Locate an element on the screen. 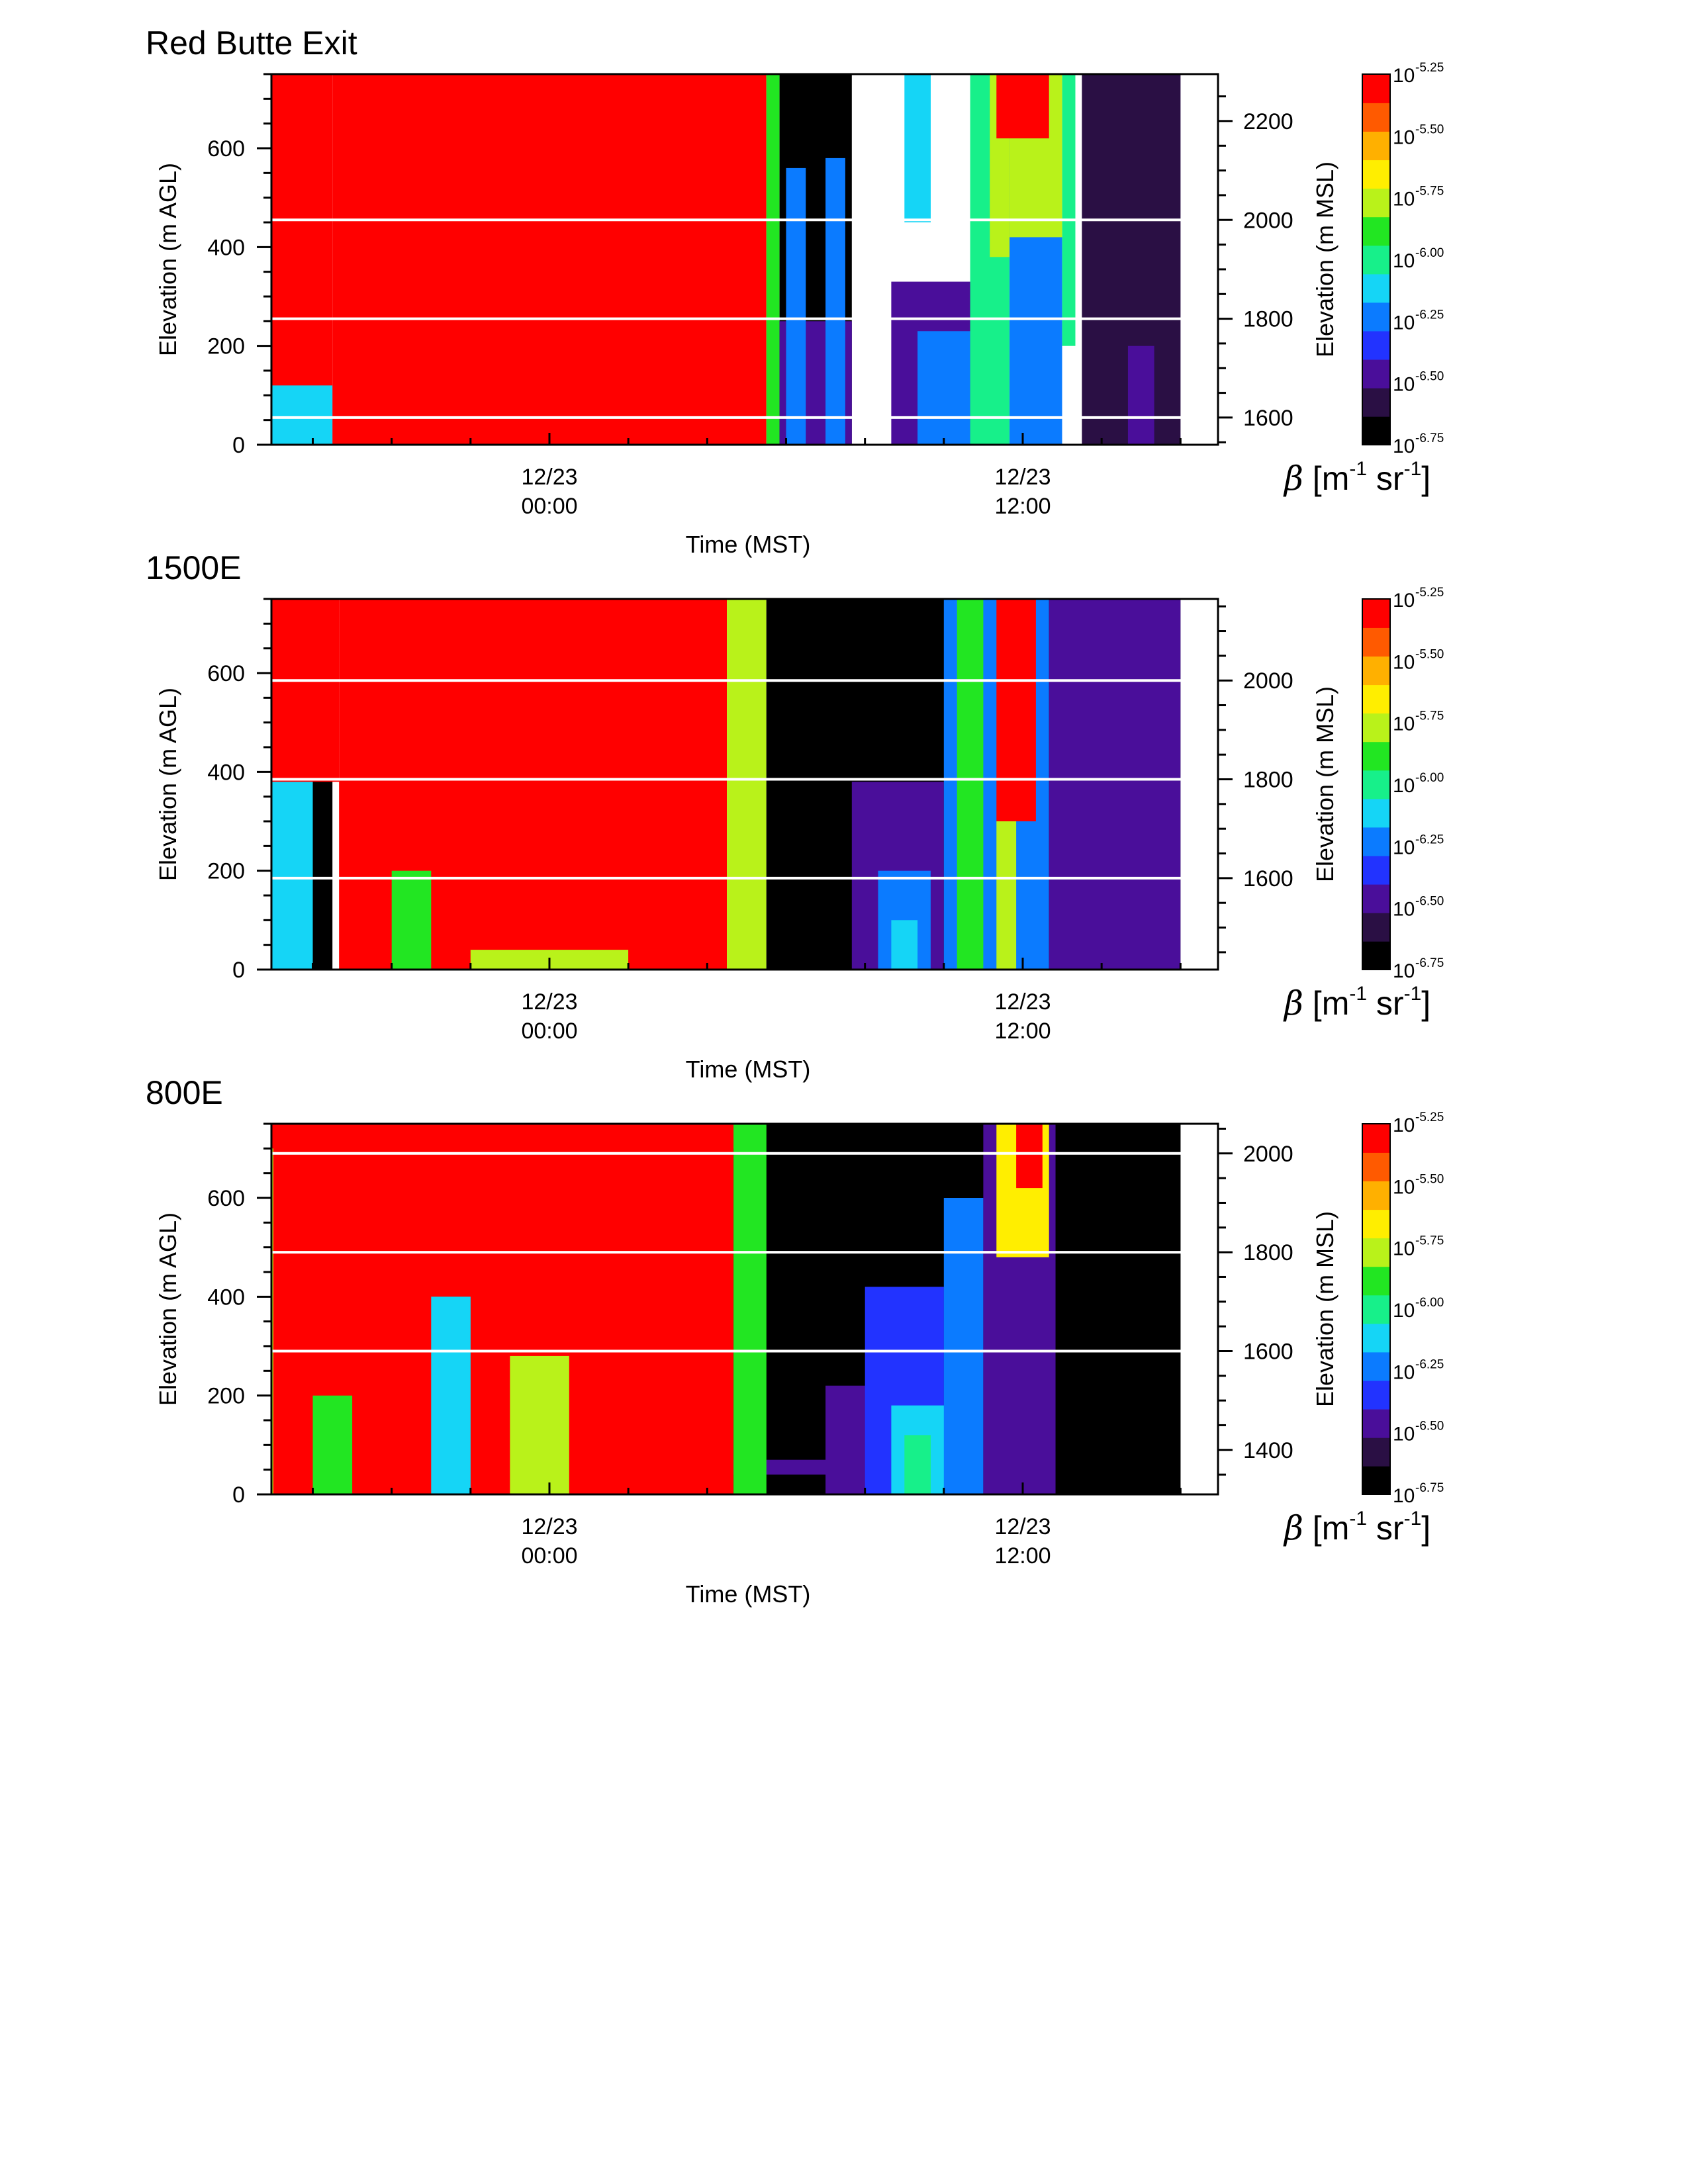 The width and height of the screenshot is (1688, 2184). reference-lines is located at coordinates (744, 779).